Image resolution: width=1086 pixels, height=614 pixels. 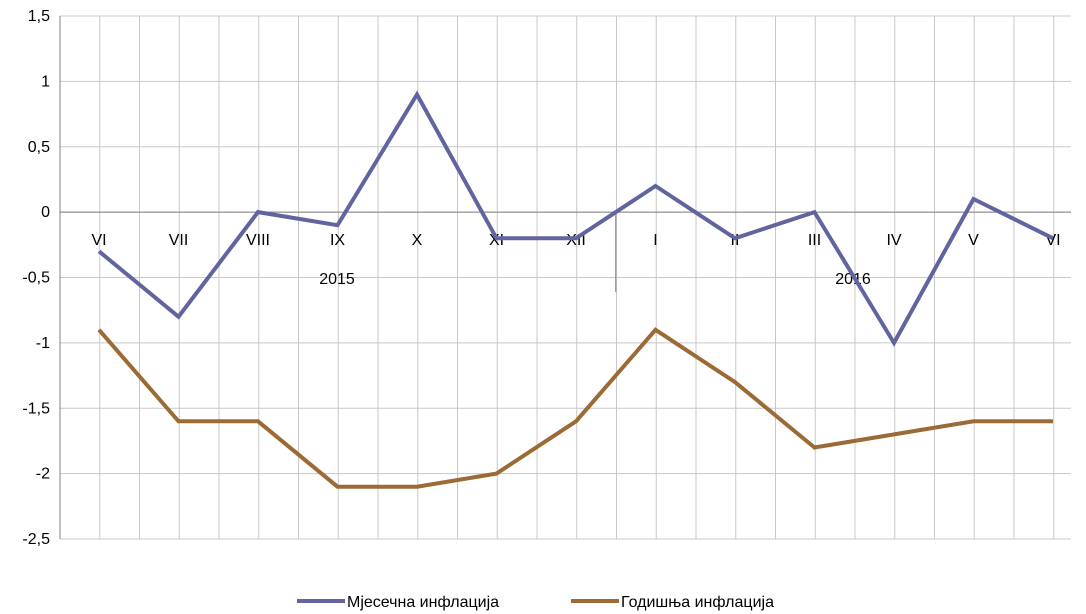 I want to click on y-tick-label: -1,5, so click(x=36, y=408).